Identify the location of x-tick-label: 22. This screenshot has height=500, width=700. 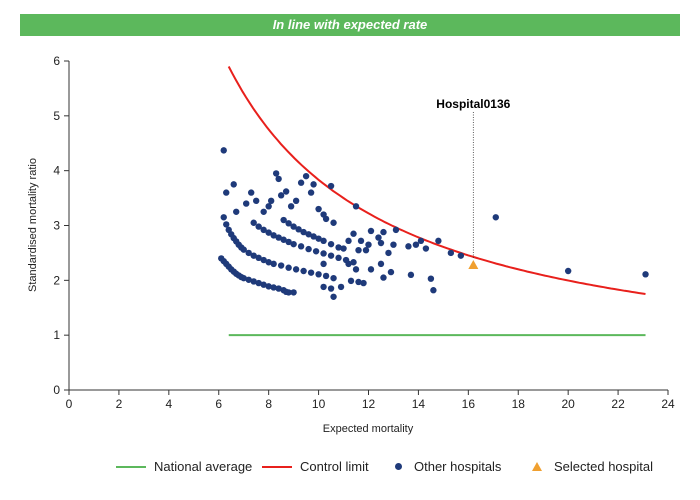
(618, 404).